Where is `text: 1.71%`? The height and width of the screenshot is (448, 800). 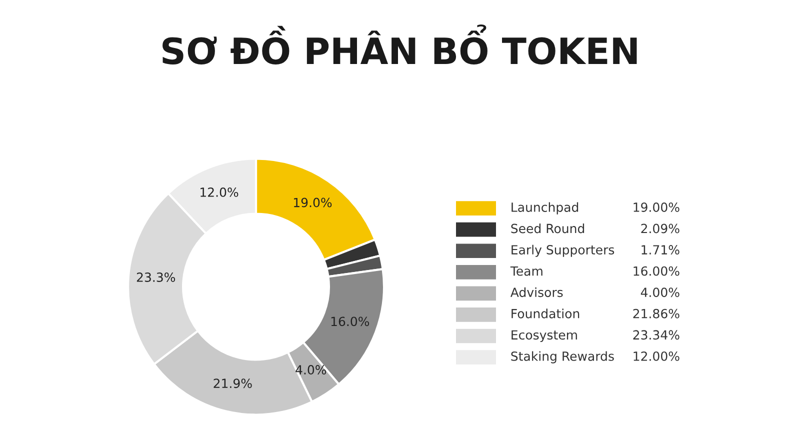 text: 1.71% is located at coordinates (661, 250).